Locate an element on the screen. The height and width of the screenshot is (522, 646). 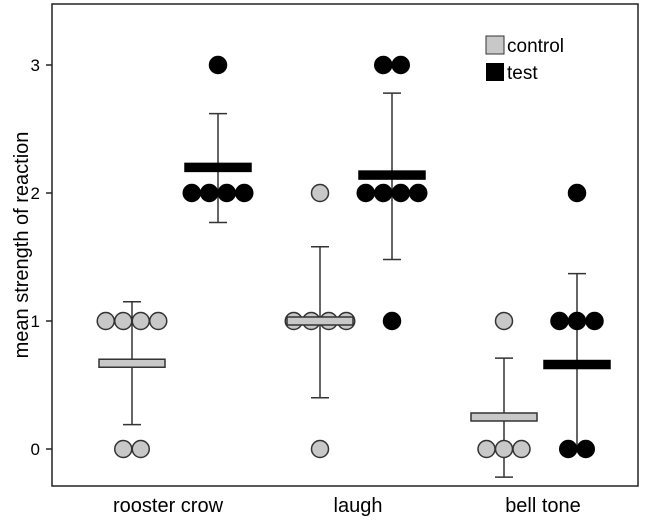
legend: control test is located at coordinates (524, 59).